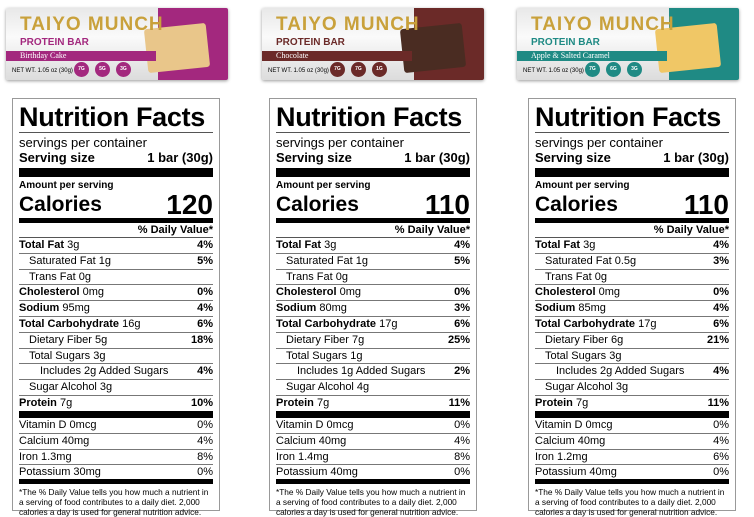 The width and height of the screenshot is (754, 517). Describe the element at coordinates (462, 456) in the screenshot. I see `daily-value-percent: 8%` at that location.